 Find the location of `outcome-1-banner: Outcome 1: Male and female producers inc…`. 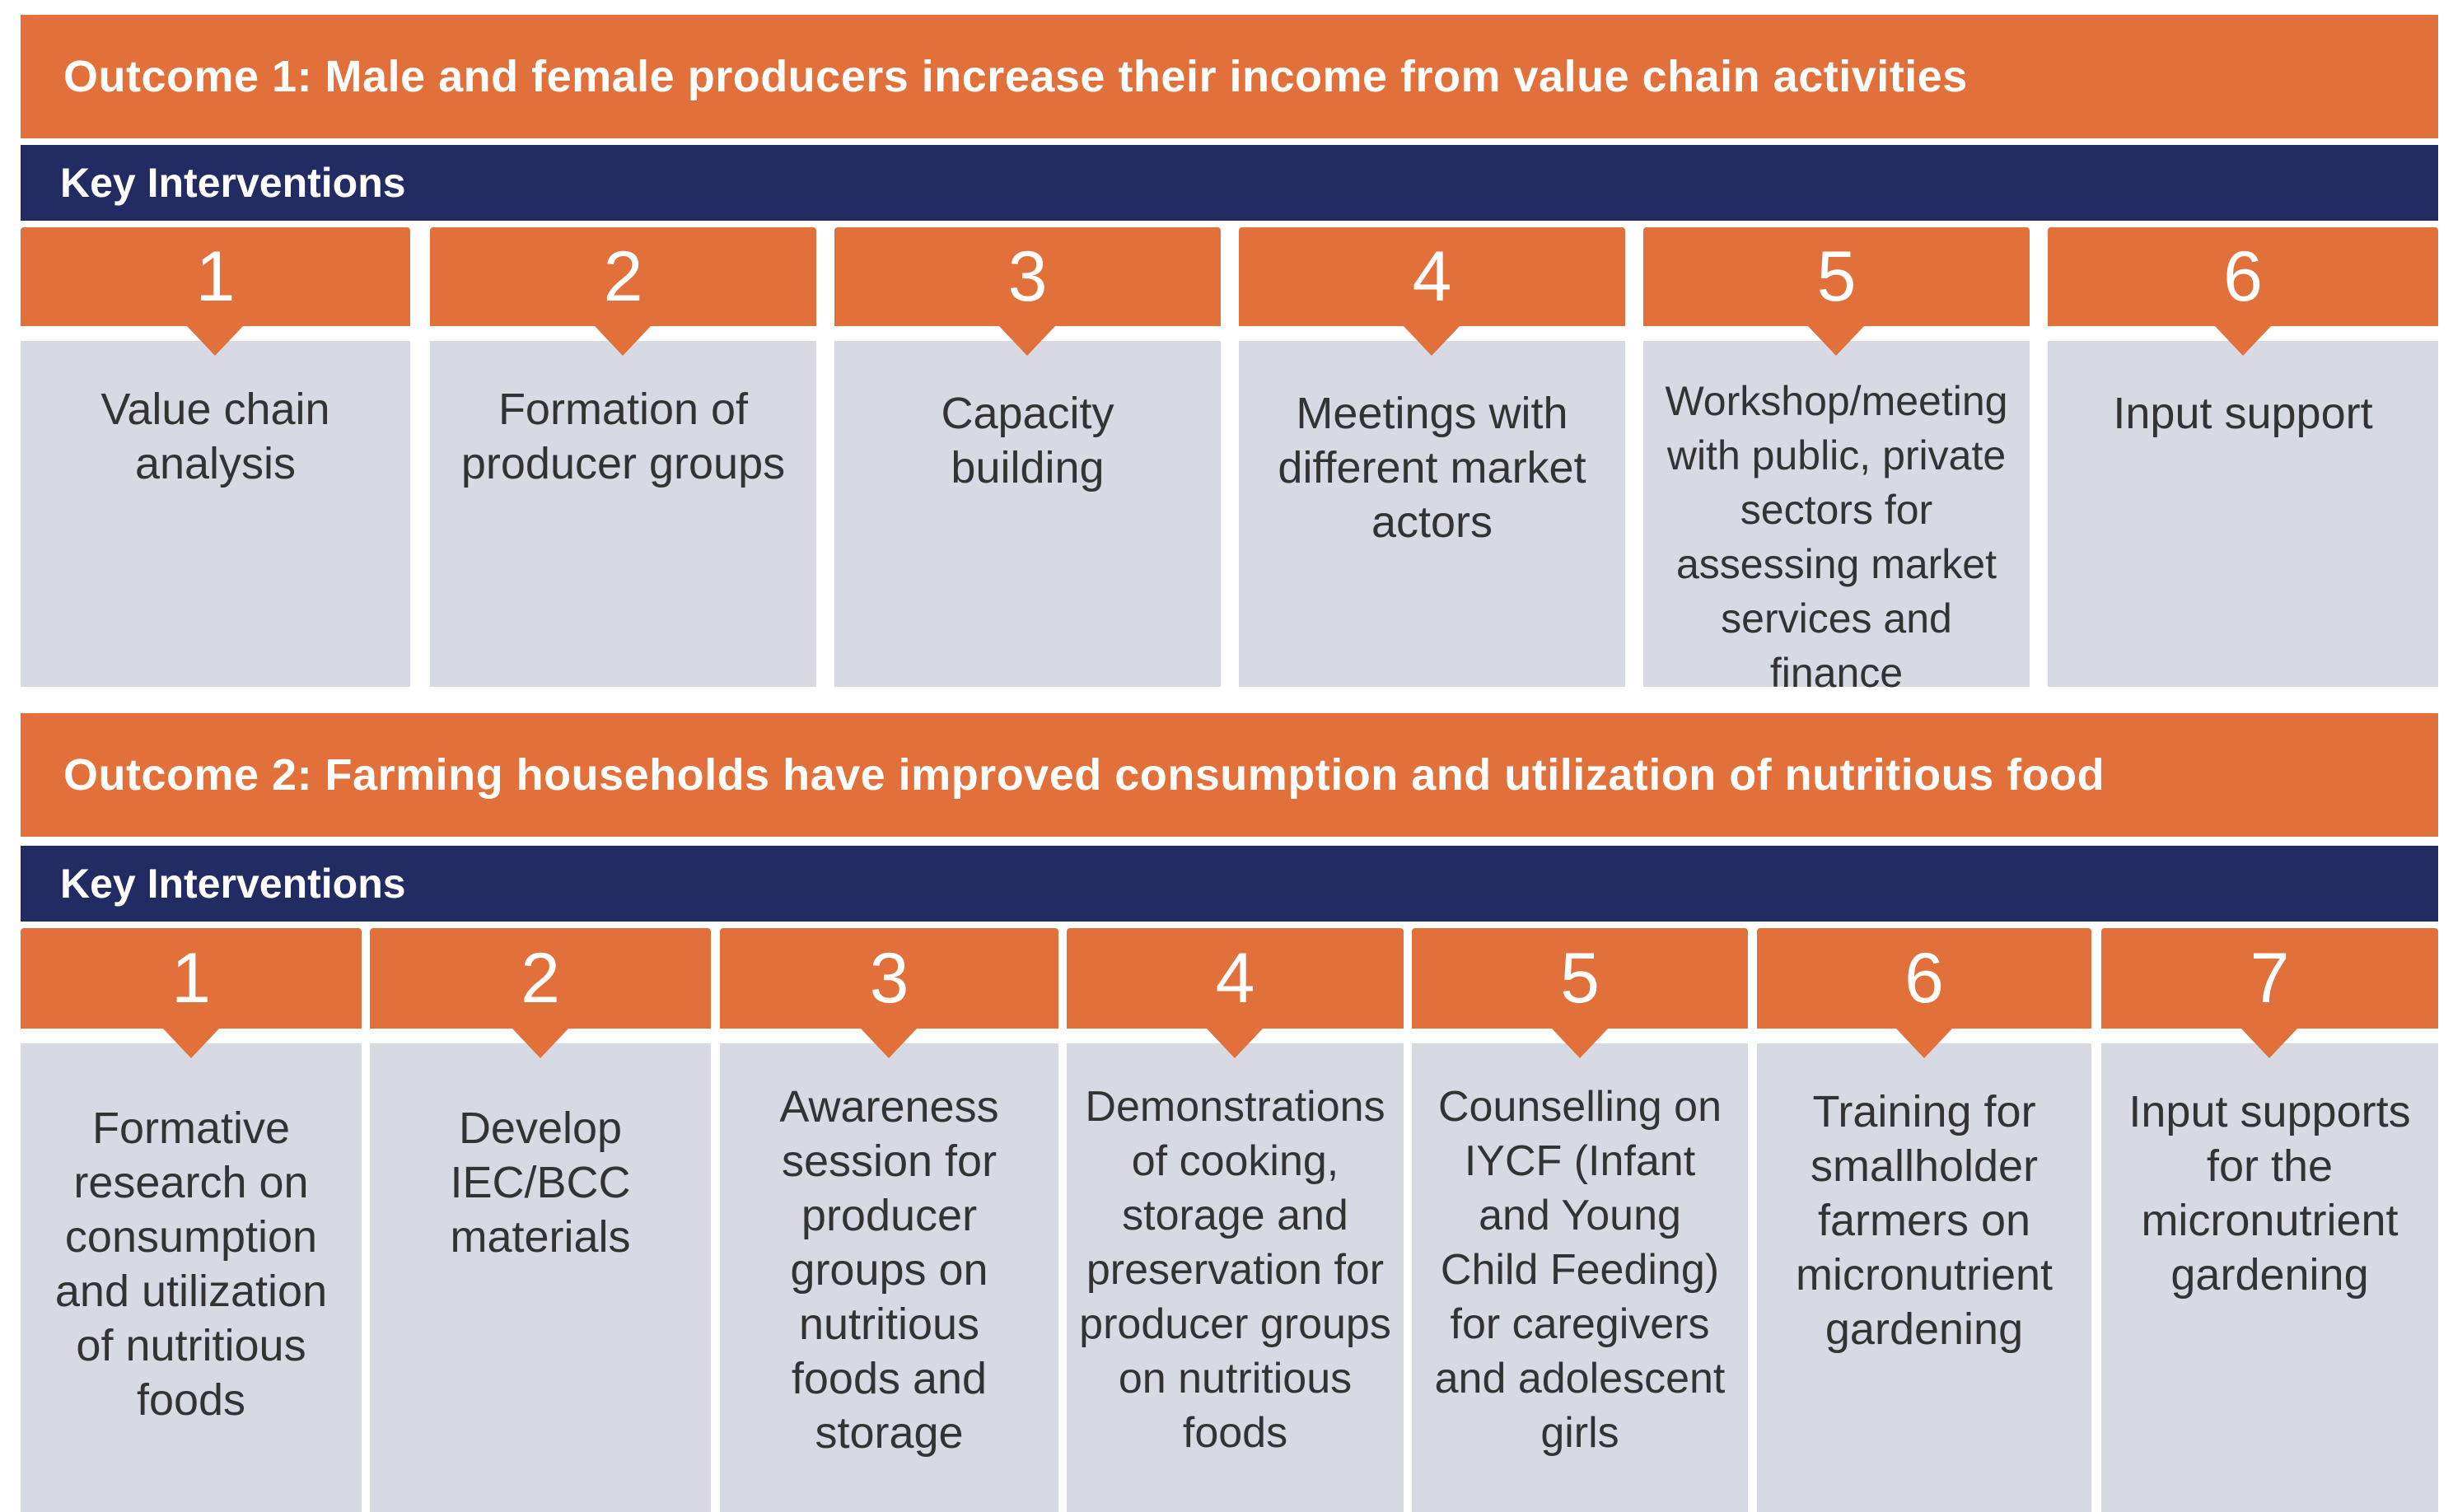

outcome-1-banner: Outcome 1: Male and female producers inc… is located at coordinates (1230, 76).